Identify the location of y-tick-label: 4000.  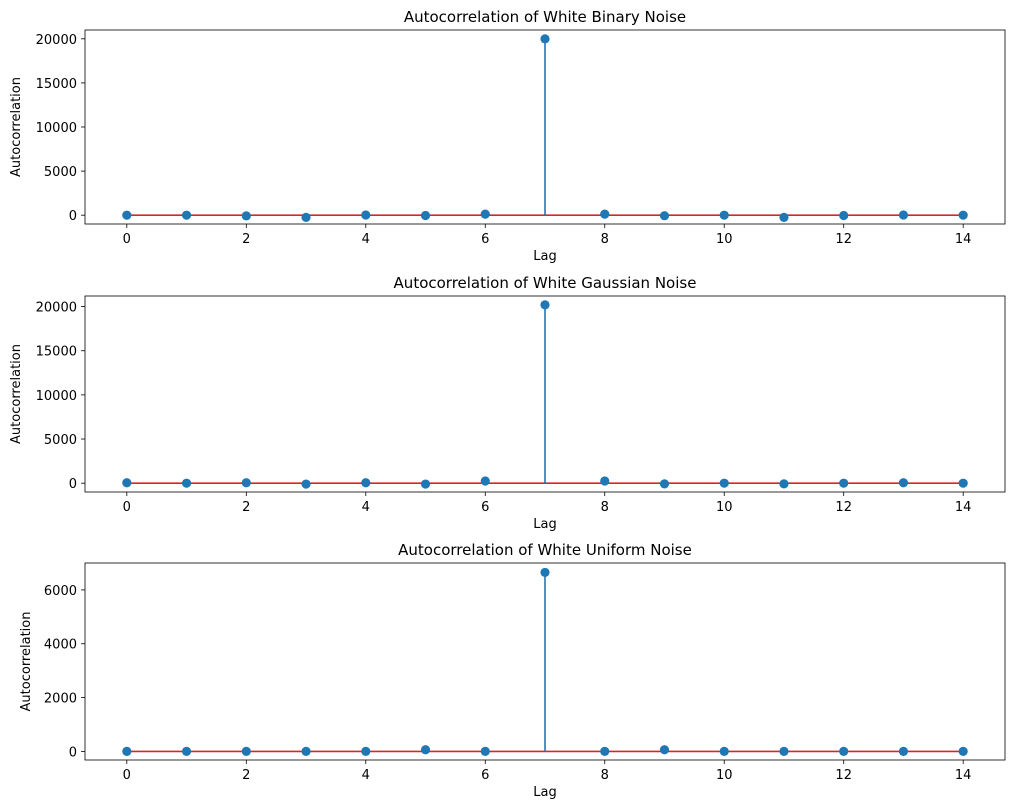
(60, 645).